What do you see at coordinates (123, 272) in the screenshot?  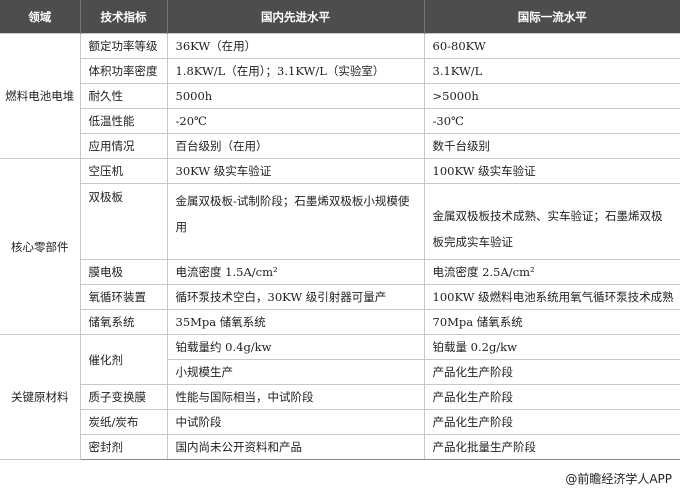 I see `metric-cell: 膜电极` at bounding box center [123, 272].